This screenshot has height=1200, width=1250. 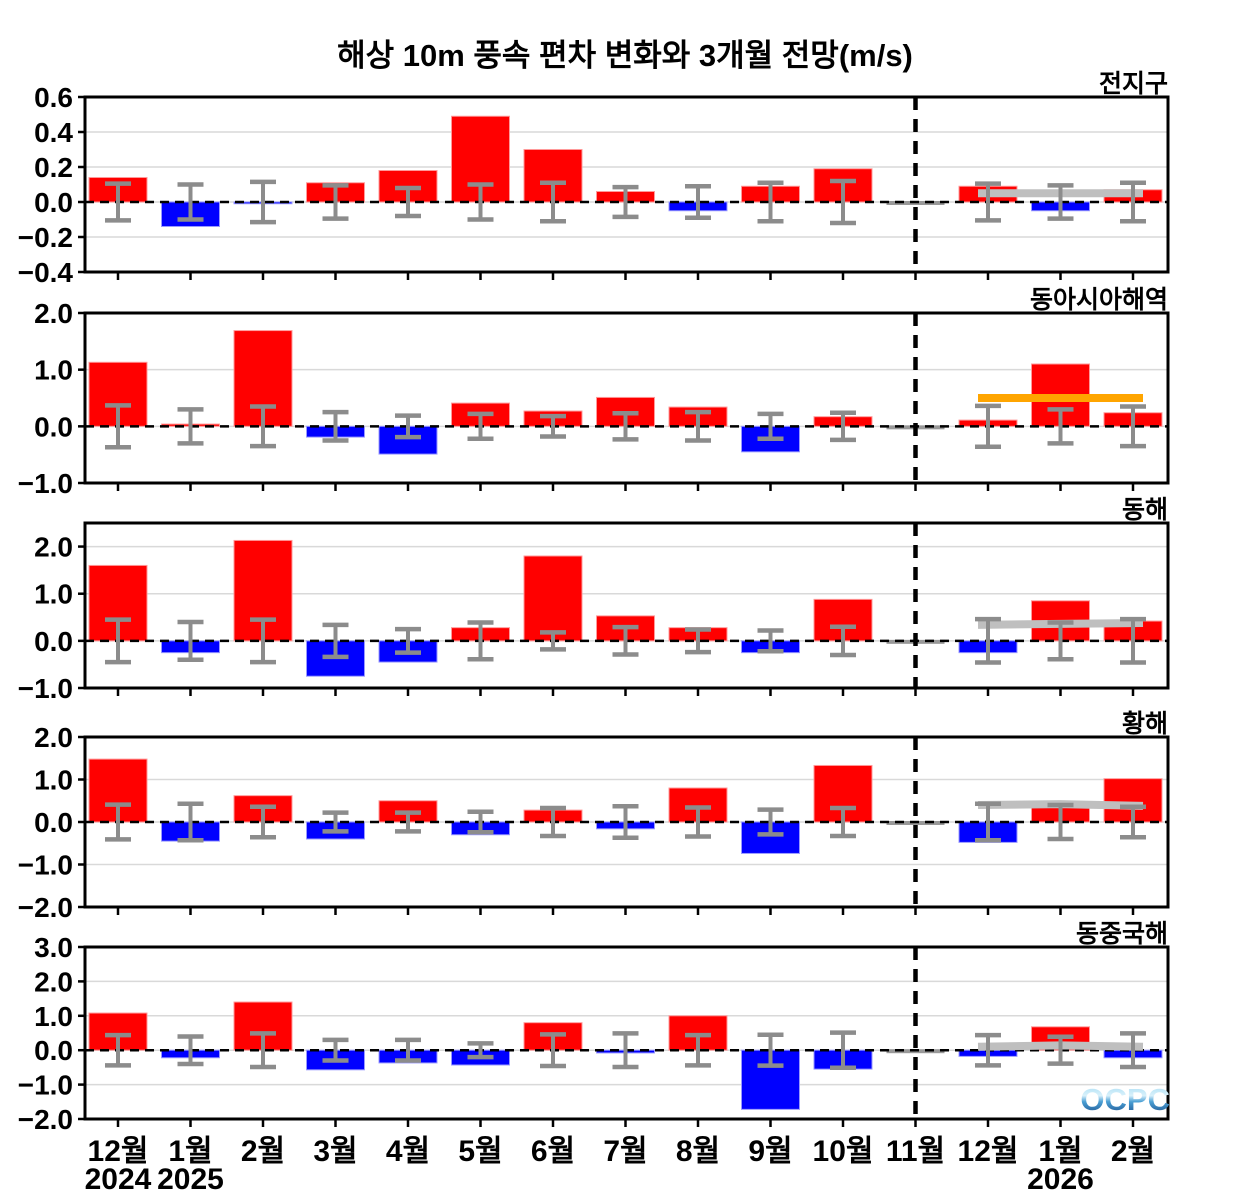 What do you see at coordinates (118, 1179) in the screenshot?
I see `x-year-label: 2024` at bounding box center [118, 1179].